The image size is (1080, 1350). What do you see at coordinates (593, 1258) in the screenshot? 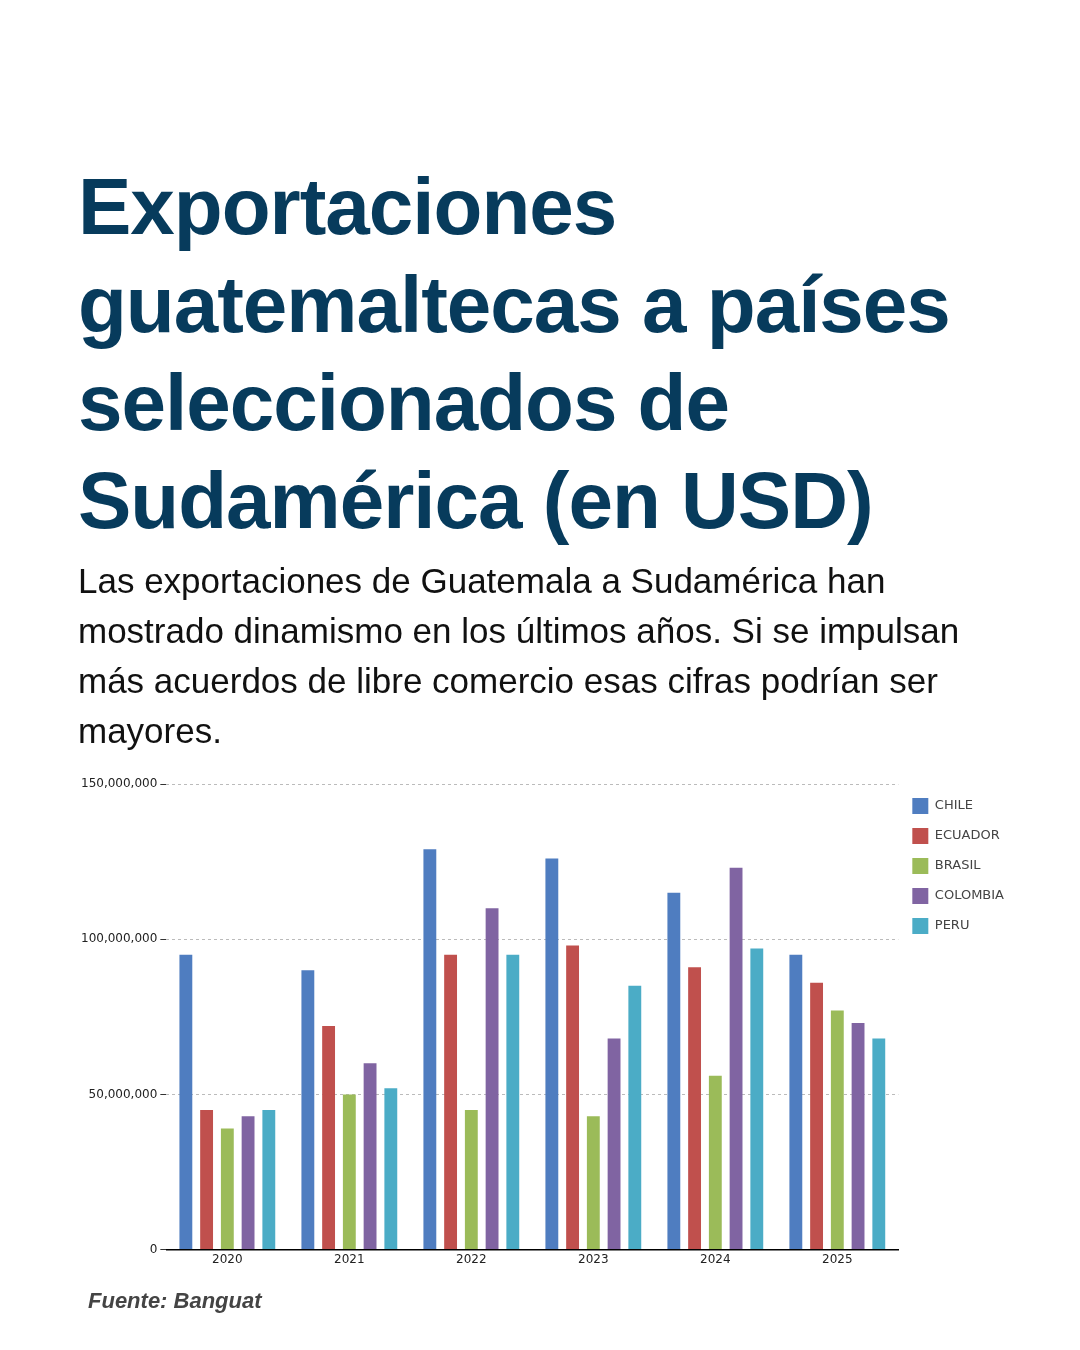
I see `x-tick-label: 2023` at bounding box center [593, 1258].